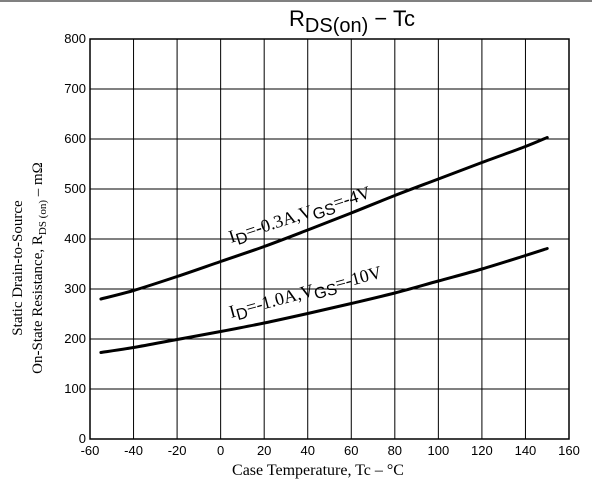 This screenshot has width=592, height=486. What do you see at coordinates (75, 38) in the screenshot?
I see `y-tick-label: 800` at bounding box center [75, 38].